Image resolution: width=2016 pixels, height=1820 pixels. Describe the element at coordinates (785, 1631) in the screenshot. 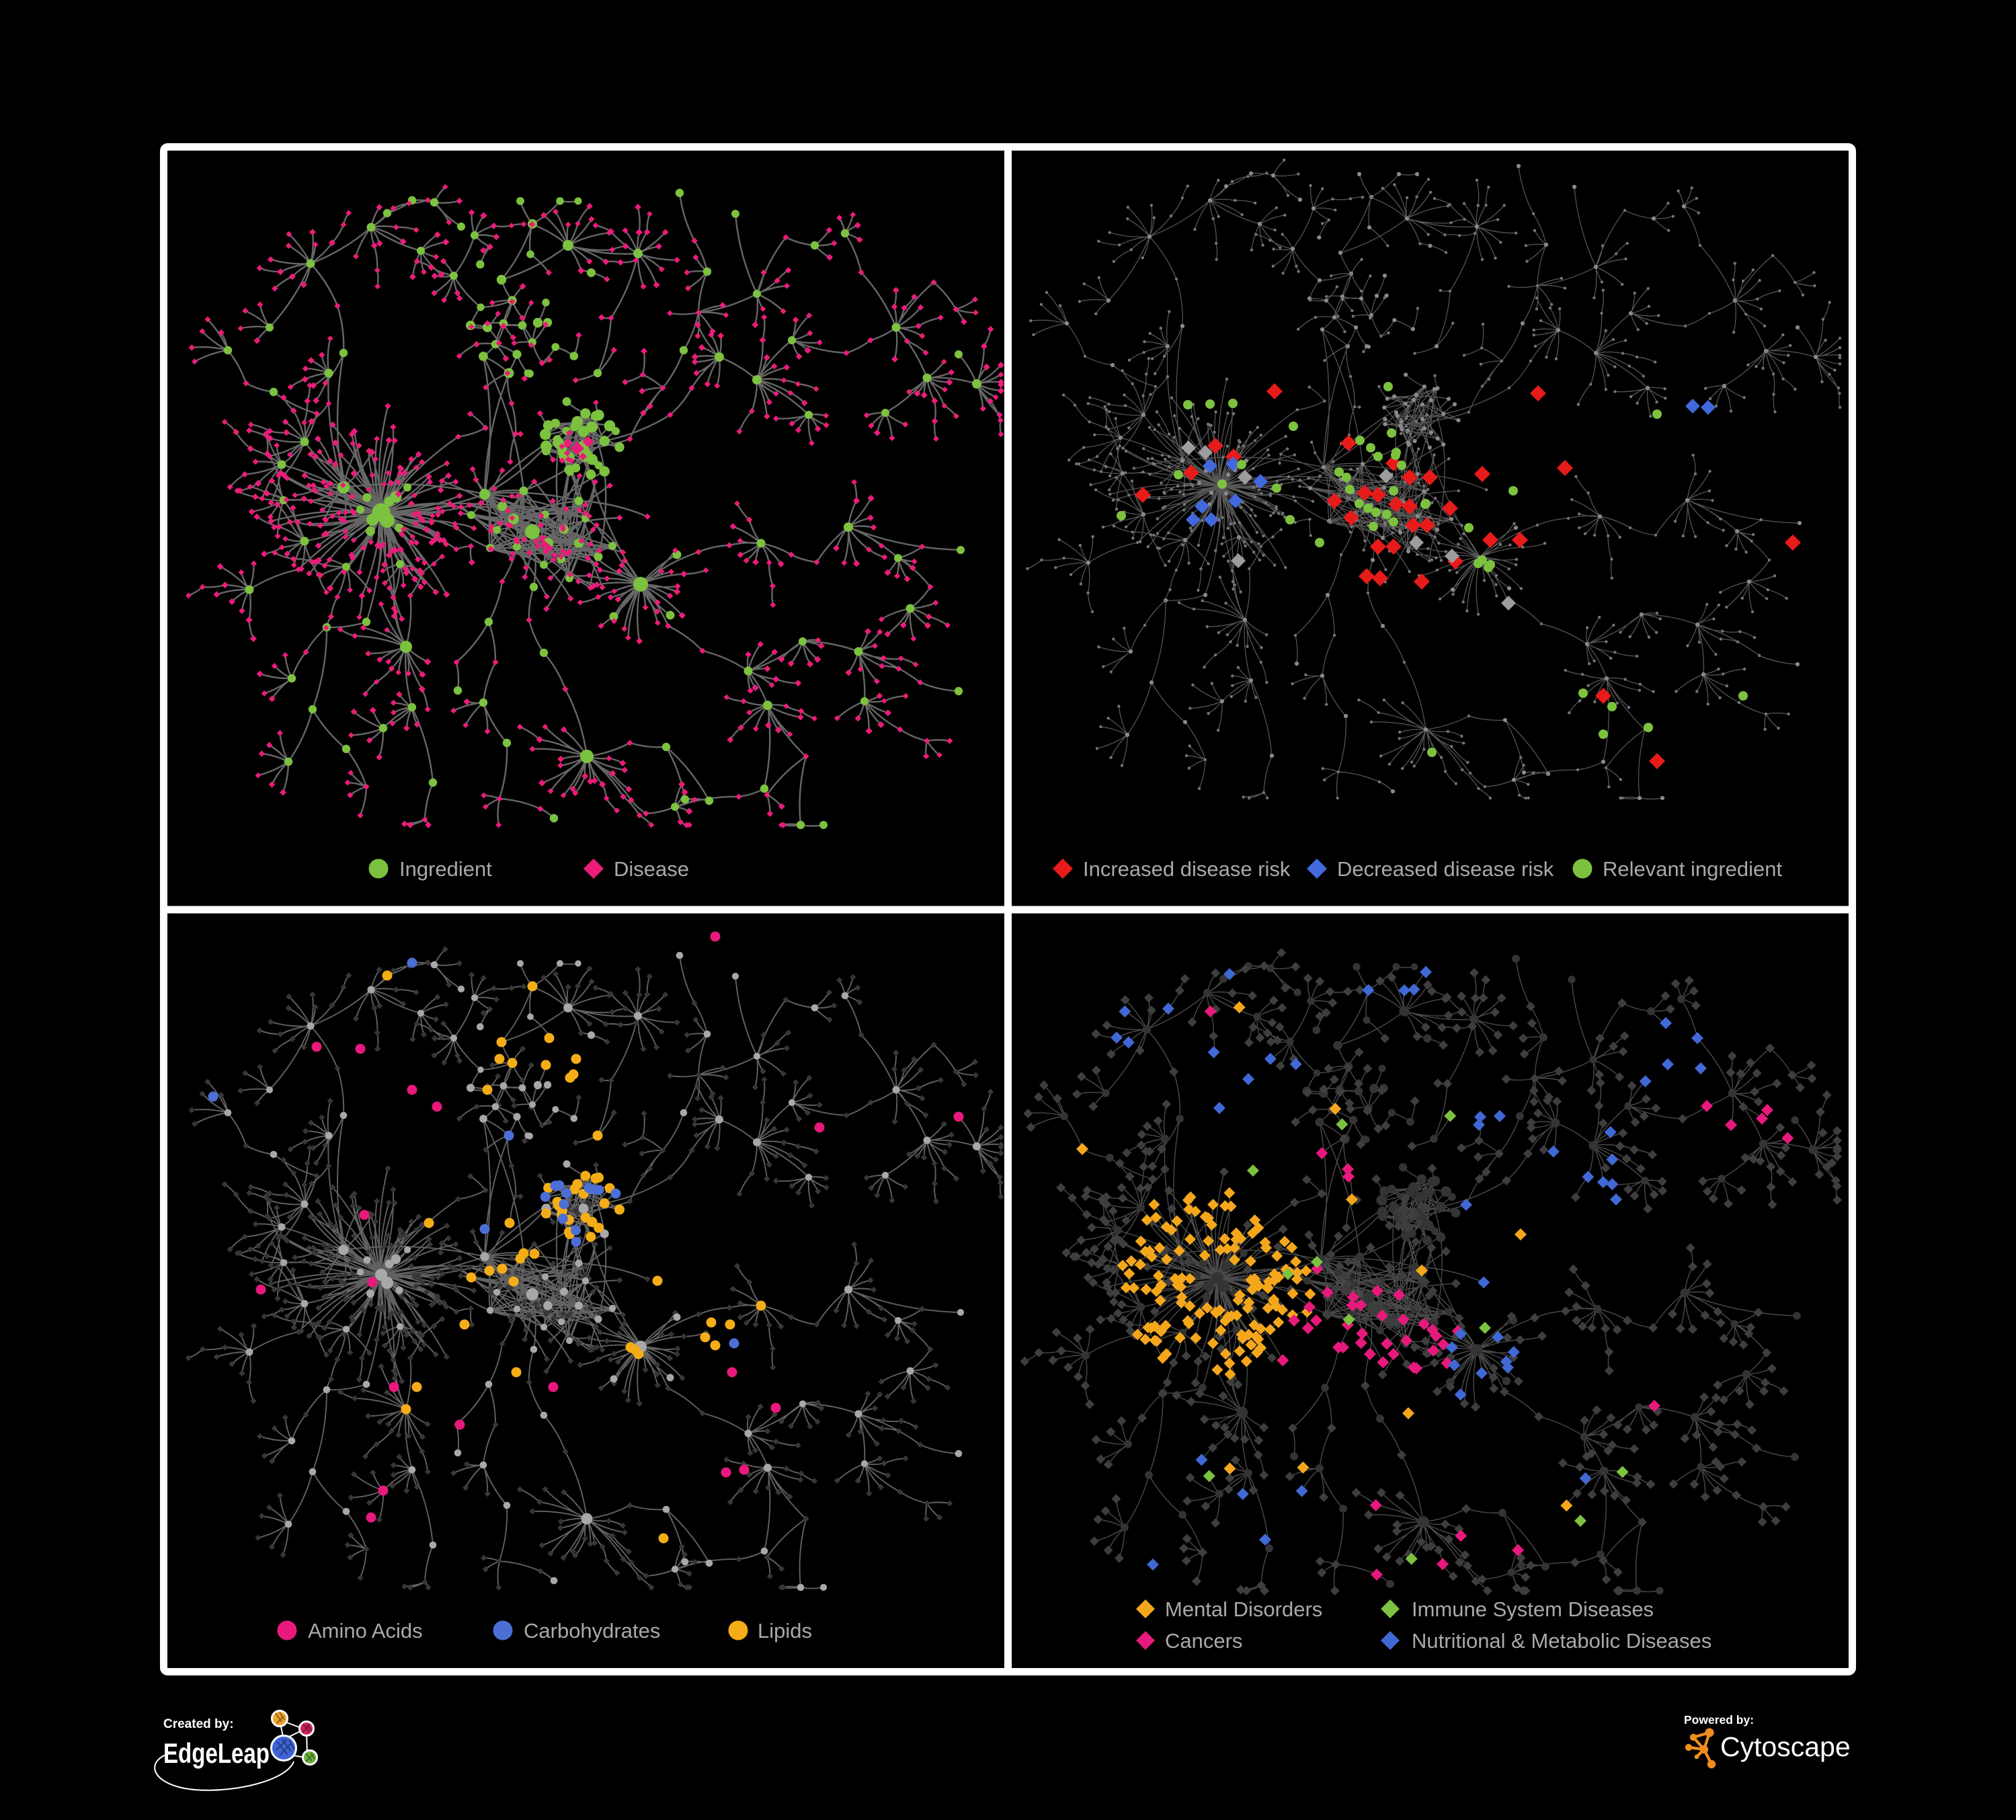

I see `svg-text: Lipids` at that location.